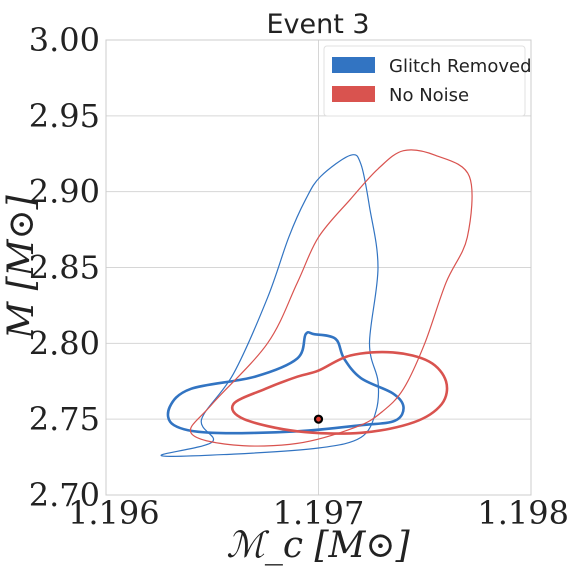 The width and height of the screenshot is (576, 576). I want to click on legend-swatch-glitch-removed, so click(353, 65).